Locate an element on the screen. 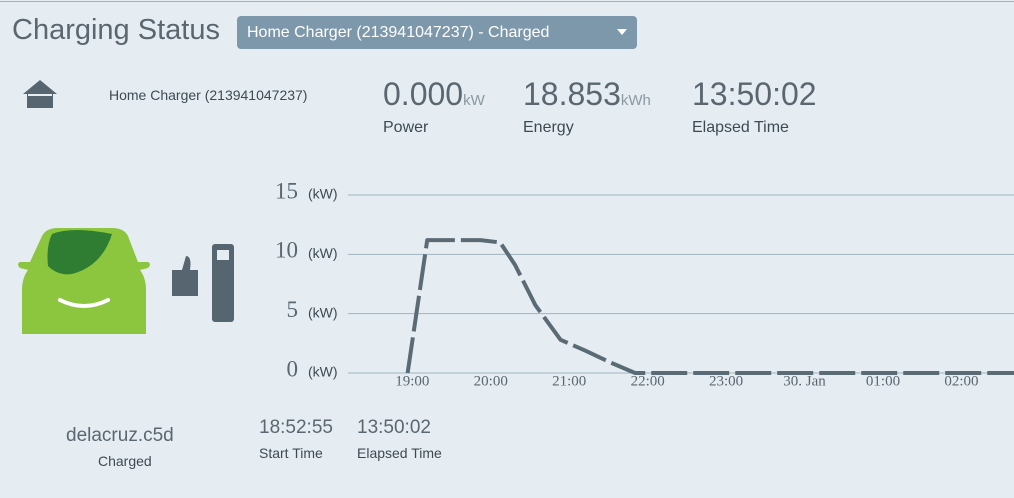  vehicle-name: delacruz.c5d is located at coordinates (120, 435).